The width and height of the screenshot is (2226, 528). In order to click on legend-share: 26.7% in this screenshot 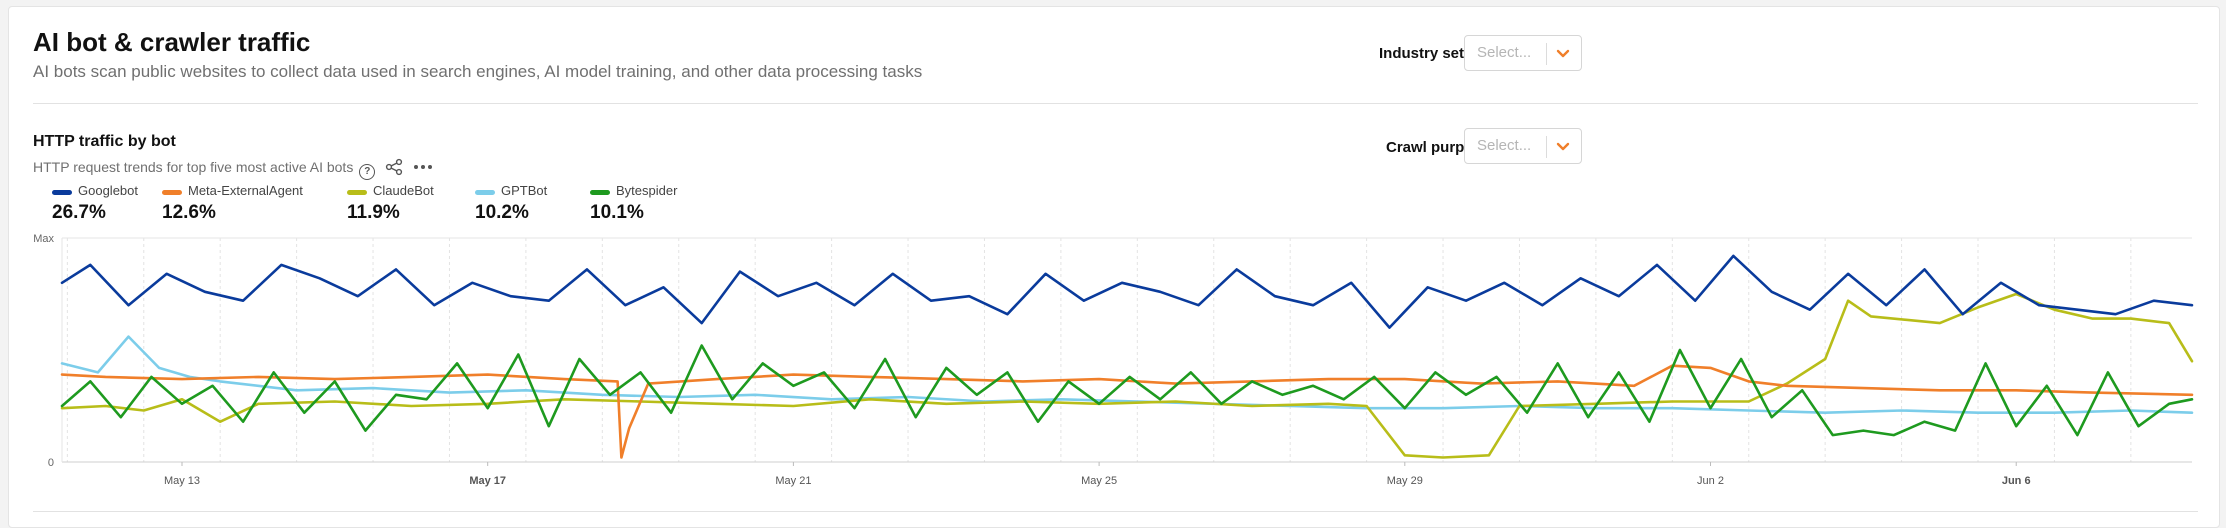, I will do `click(79, 212)`.